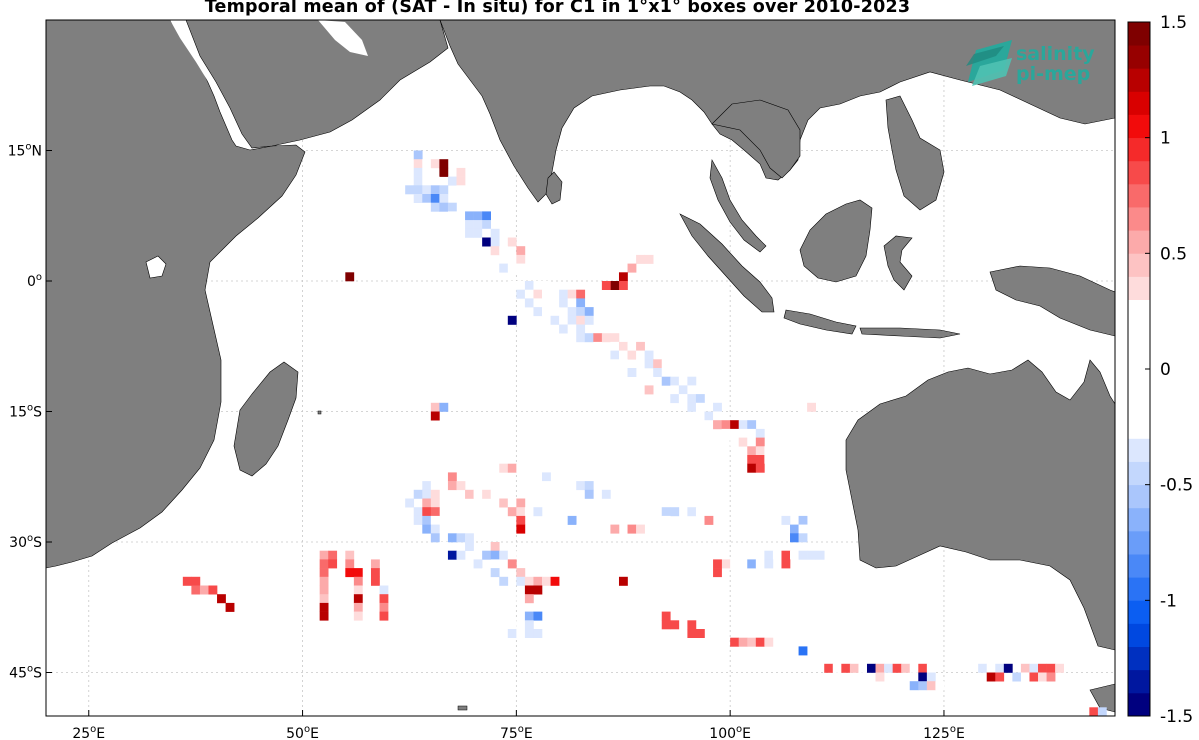 The width and height of the screenshot is (1199, 740). What do you see at coordinates (88, 732) in the screenshot?
I see `lon-tick-label: 25oE` at bounding box center [88, 732].